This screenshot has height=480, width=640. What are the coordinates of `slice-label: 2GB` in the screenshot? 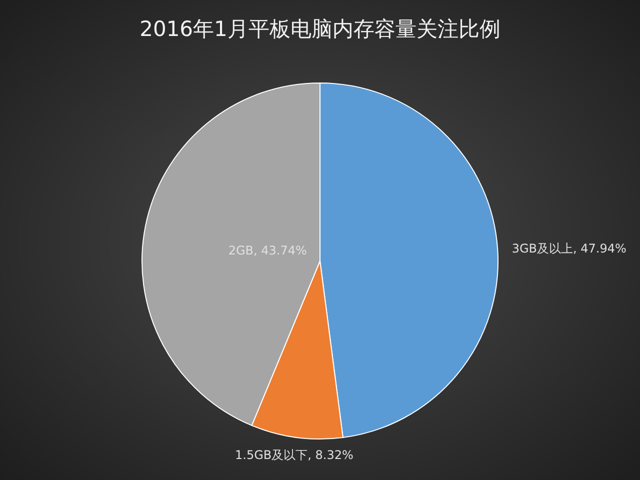 It's located at (241, 251).